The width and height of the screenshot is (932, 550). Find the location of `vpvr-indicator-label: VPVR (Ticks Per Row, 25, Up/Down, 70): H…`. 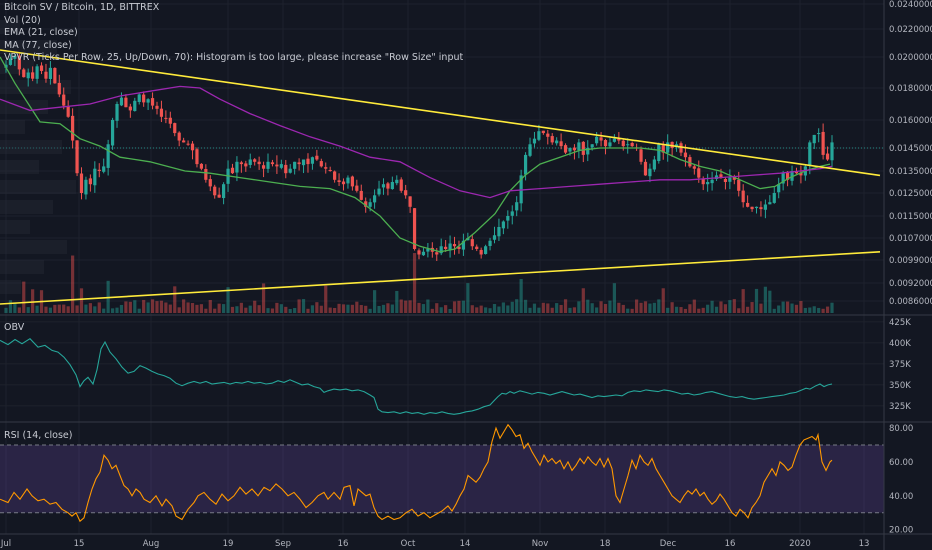

vpvr-indicator-label: VPVR (Ticks Per Row, 25, Up/Down, 70): H… is located at coordinates (234, 58).